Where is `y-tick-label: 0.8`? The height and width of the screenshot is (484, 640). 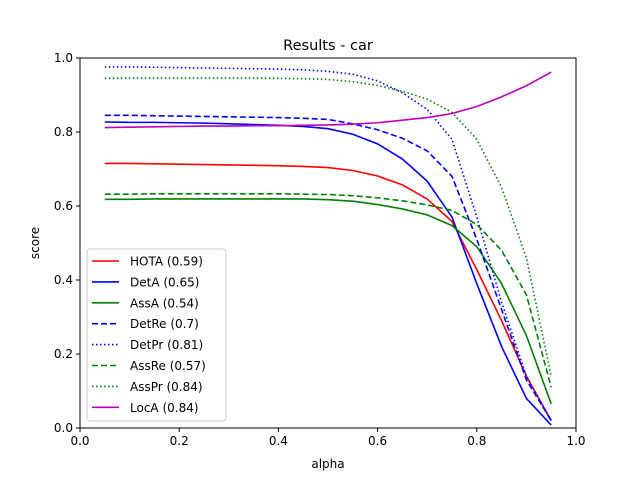
y-tick-label: 0.8 is located at coordinates (63, 132).